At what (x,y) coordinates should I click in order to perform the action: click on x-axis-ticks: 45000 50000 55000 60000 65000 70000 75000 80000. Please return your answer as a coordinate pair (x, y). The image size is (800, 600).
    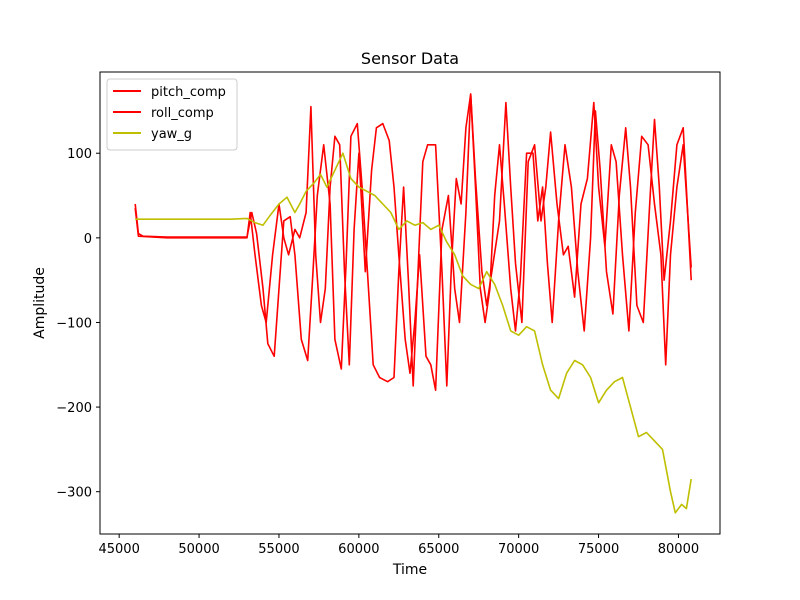
    Looking at the image, I should click on (398, 545).